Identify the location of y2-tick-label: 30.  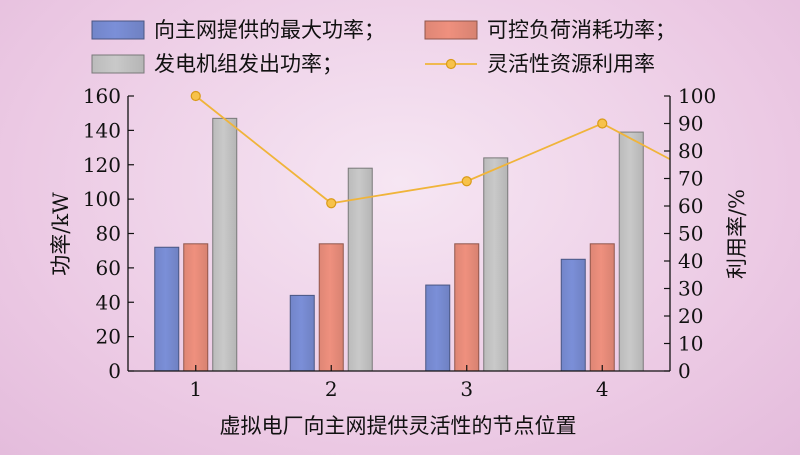
(690, 289).